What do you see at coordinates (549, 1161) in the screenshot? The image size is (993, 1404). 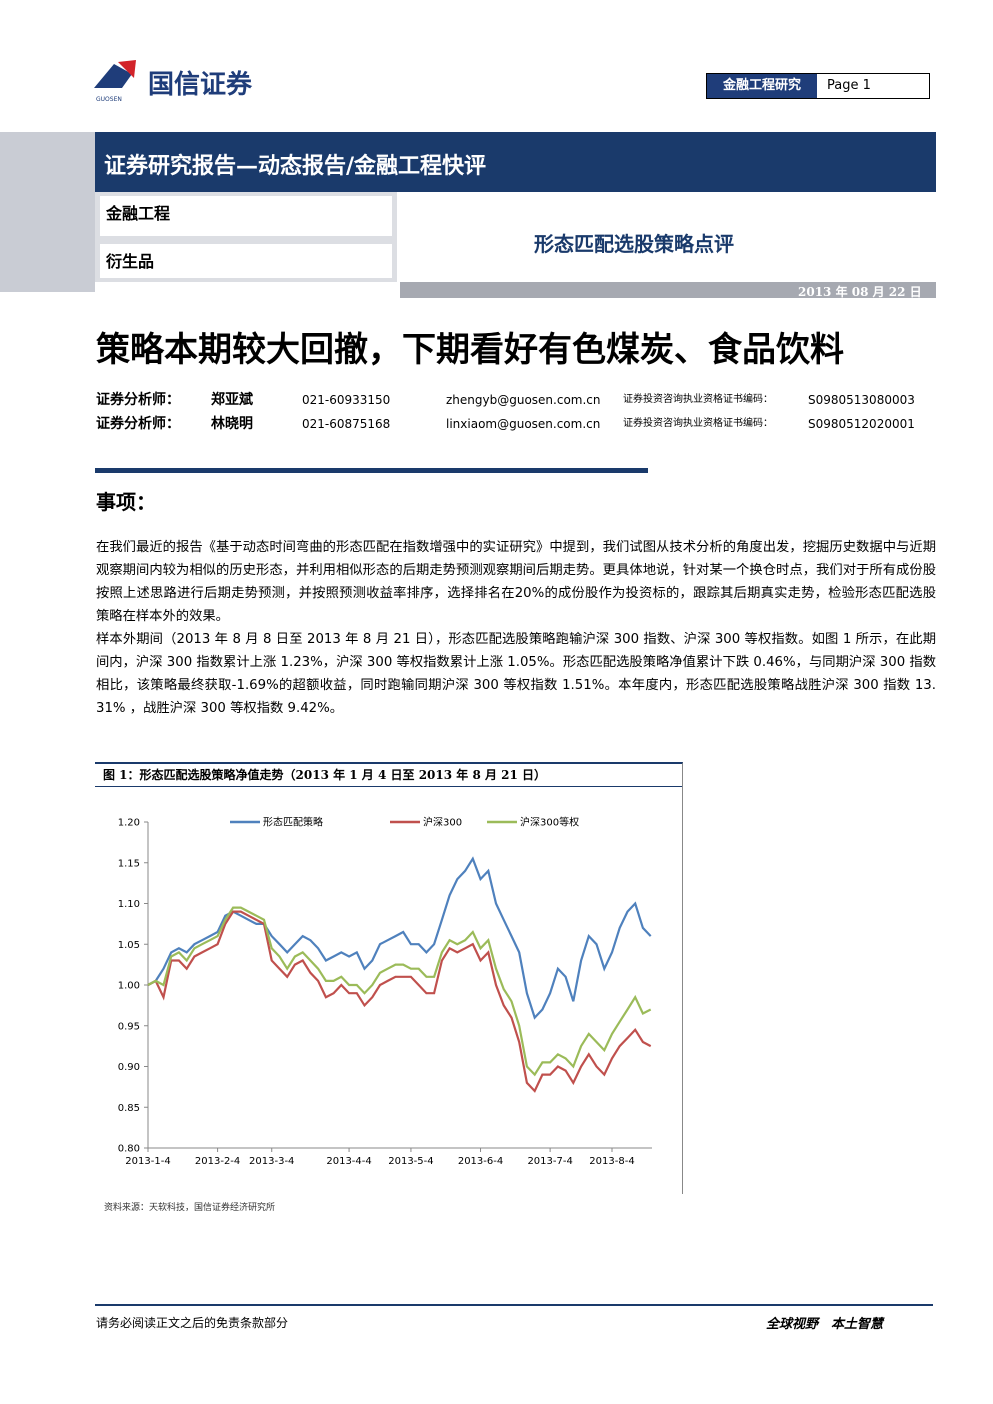 I see `x-tick-label: 2013-7-4` at bounding box center [549, 1161].